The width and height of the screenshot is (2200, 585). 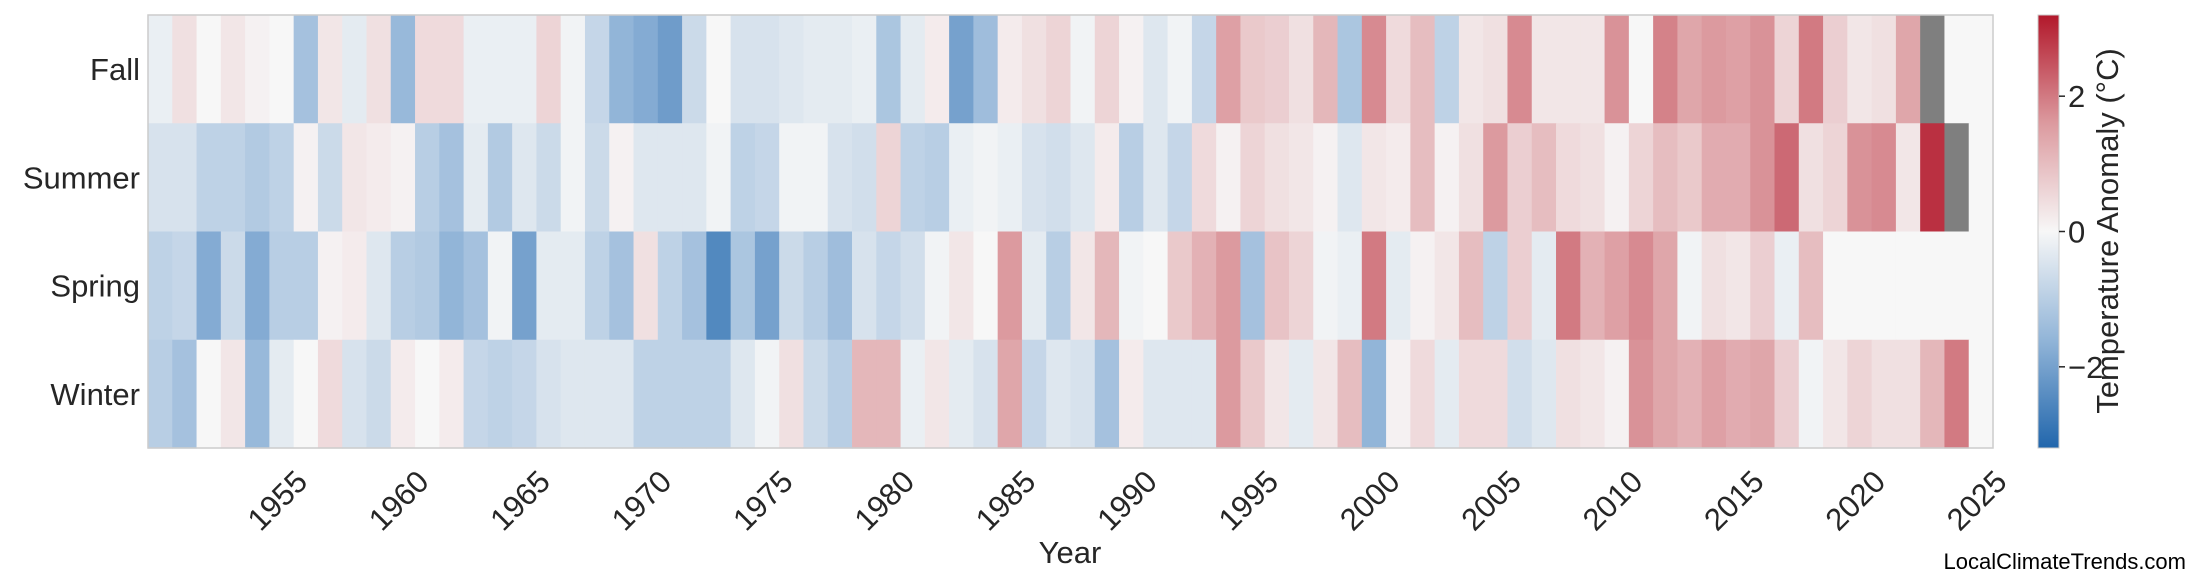 What do you see at coordinates (1107, 178) in the screenshot?
I see `heatmap-cell-summer-1989` at bounding box center [1107, 178].